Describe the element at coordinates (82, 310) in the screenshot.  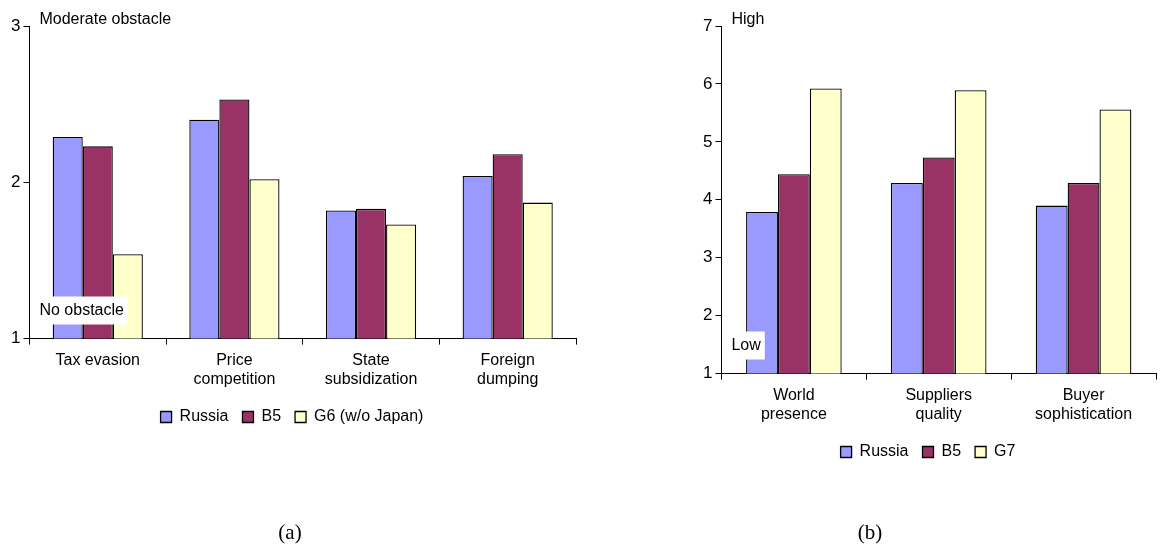
I see `annotation: No obstacle` at that location.